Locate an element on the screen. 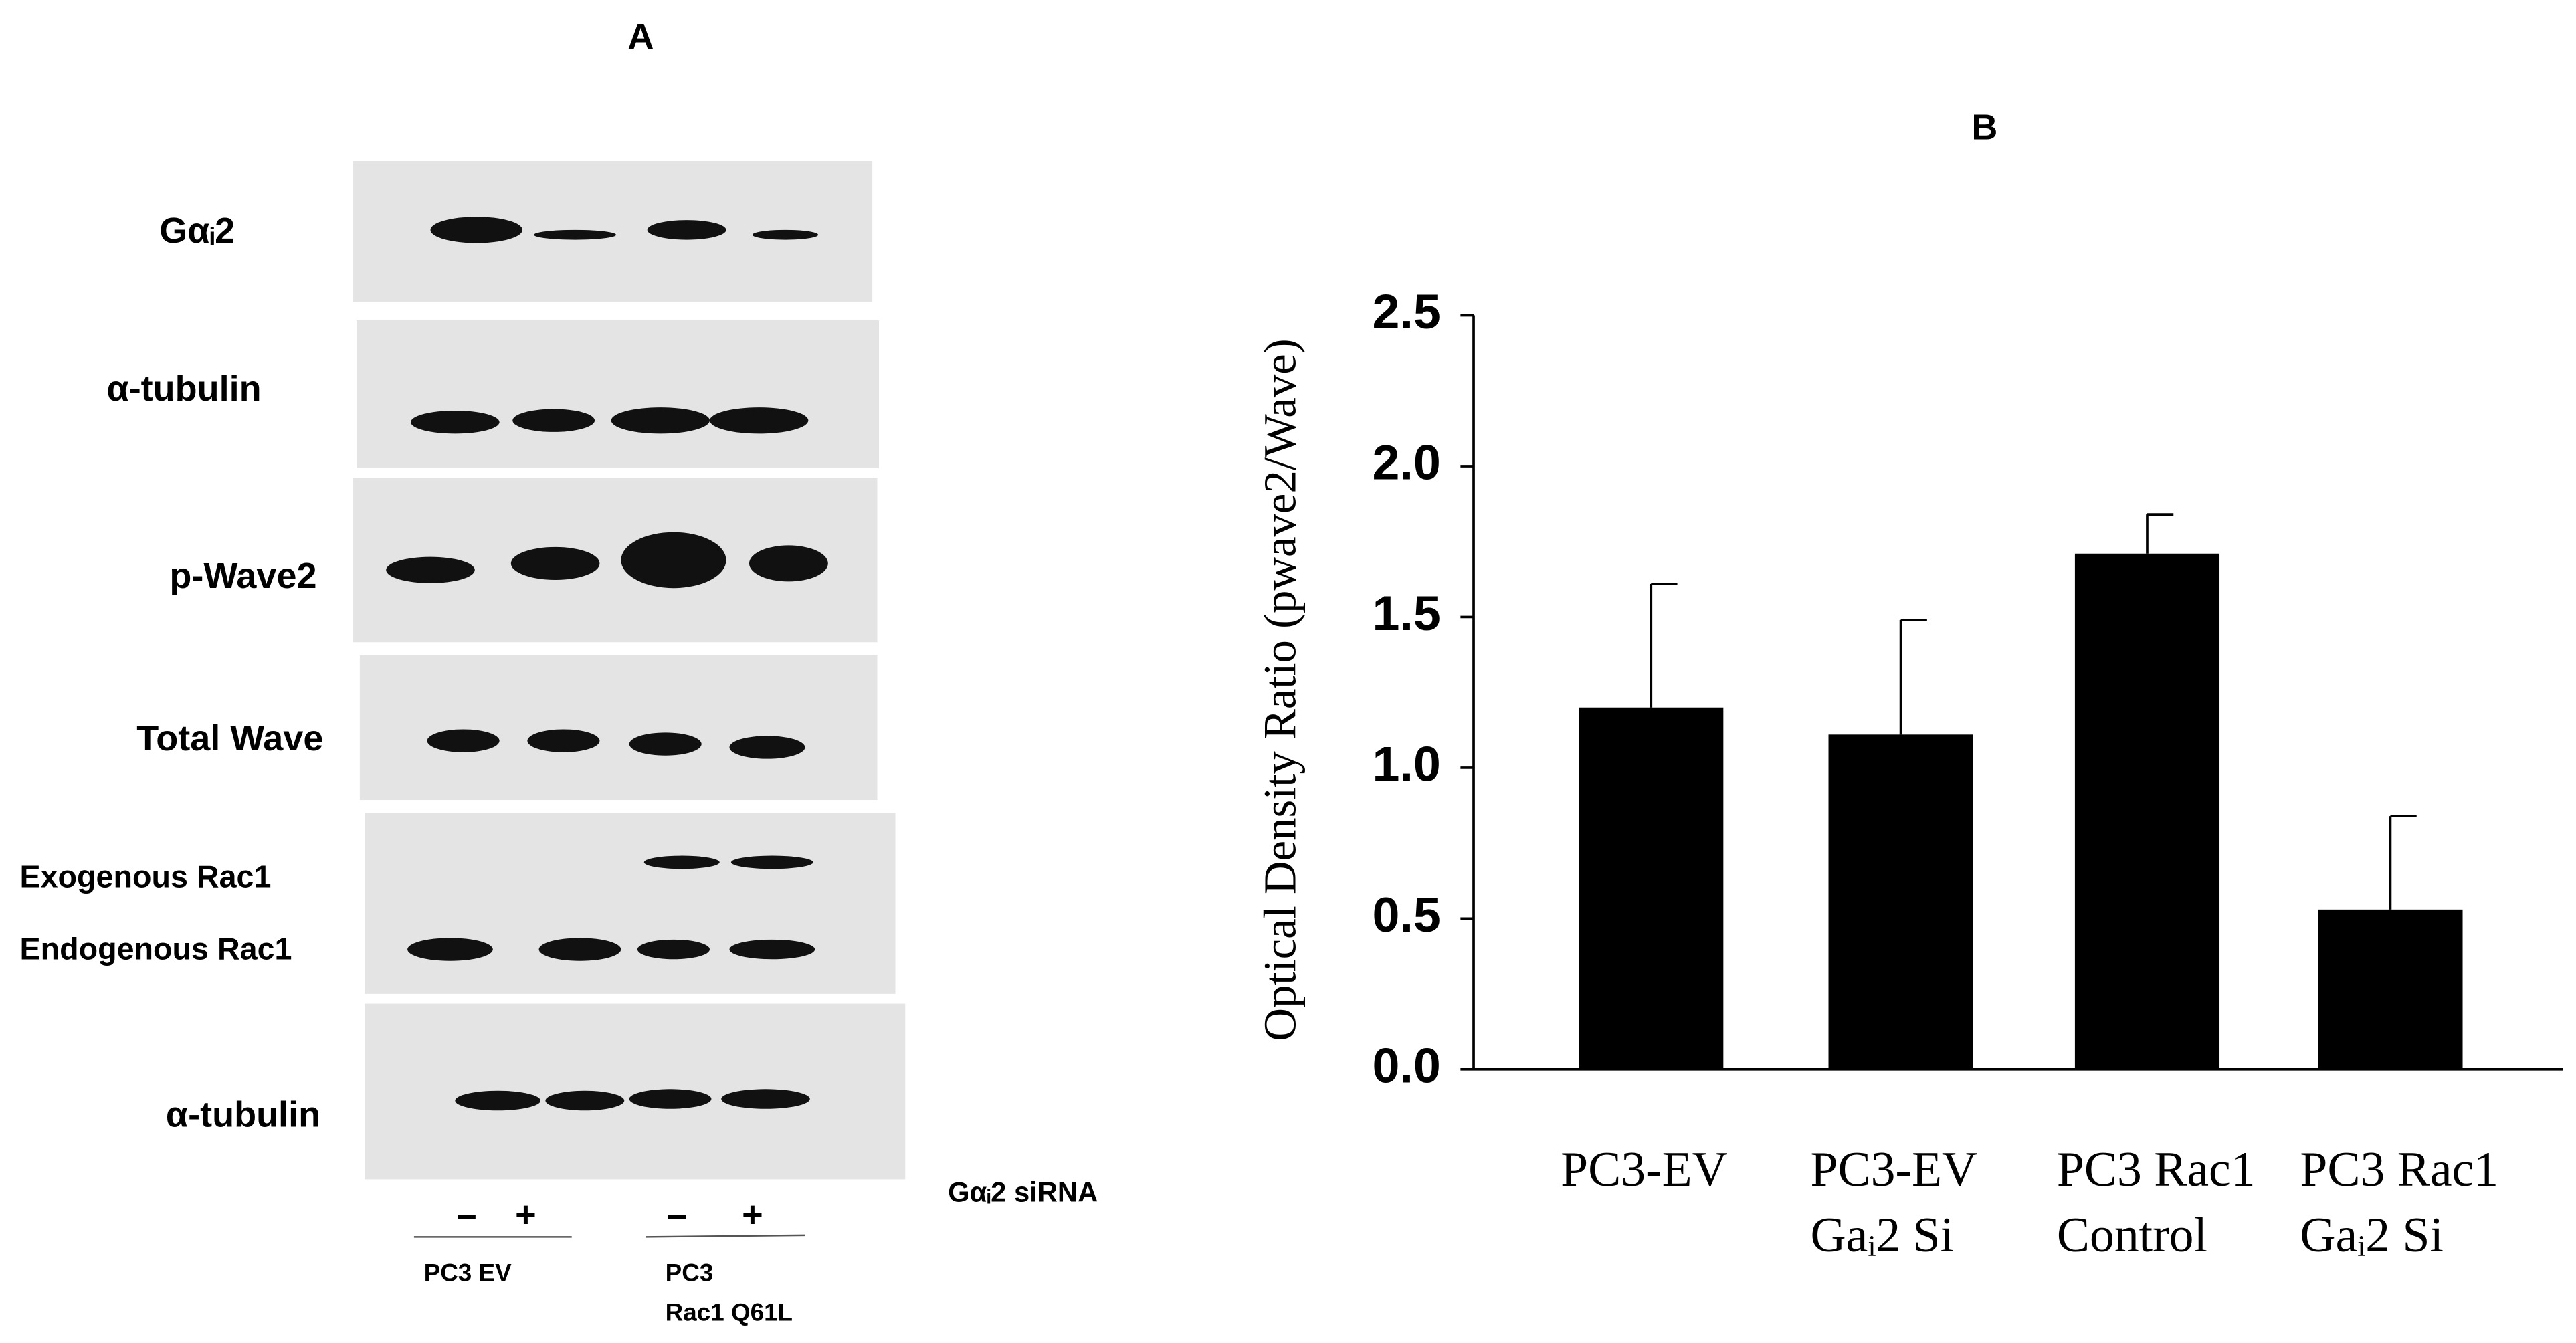 This screenshot has height=1343, width=2576. panel-a-title: A is located at coordinates (640, 37).